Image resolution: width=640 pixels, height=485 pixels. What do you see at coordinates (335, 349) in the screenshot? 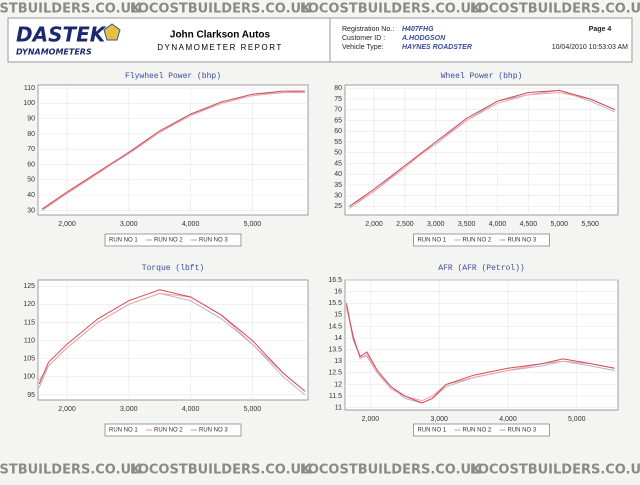
I see `y-tick-label: 13.5` at bounding box center [335, 349].